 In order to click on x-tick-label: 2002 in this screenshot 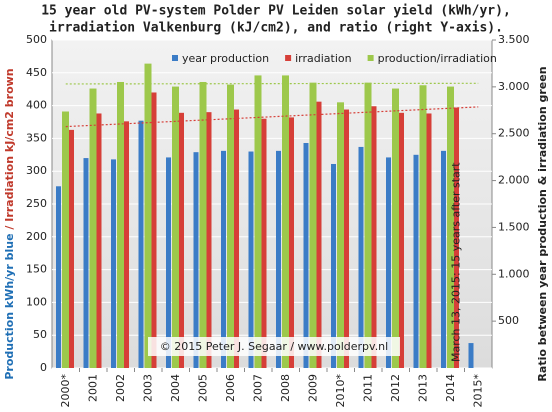, I will do `click(120, 388)`.